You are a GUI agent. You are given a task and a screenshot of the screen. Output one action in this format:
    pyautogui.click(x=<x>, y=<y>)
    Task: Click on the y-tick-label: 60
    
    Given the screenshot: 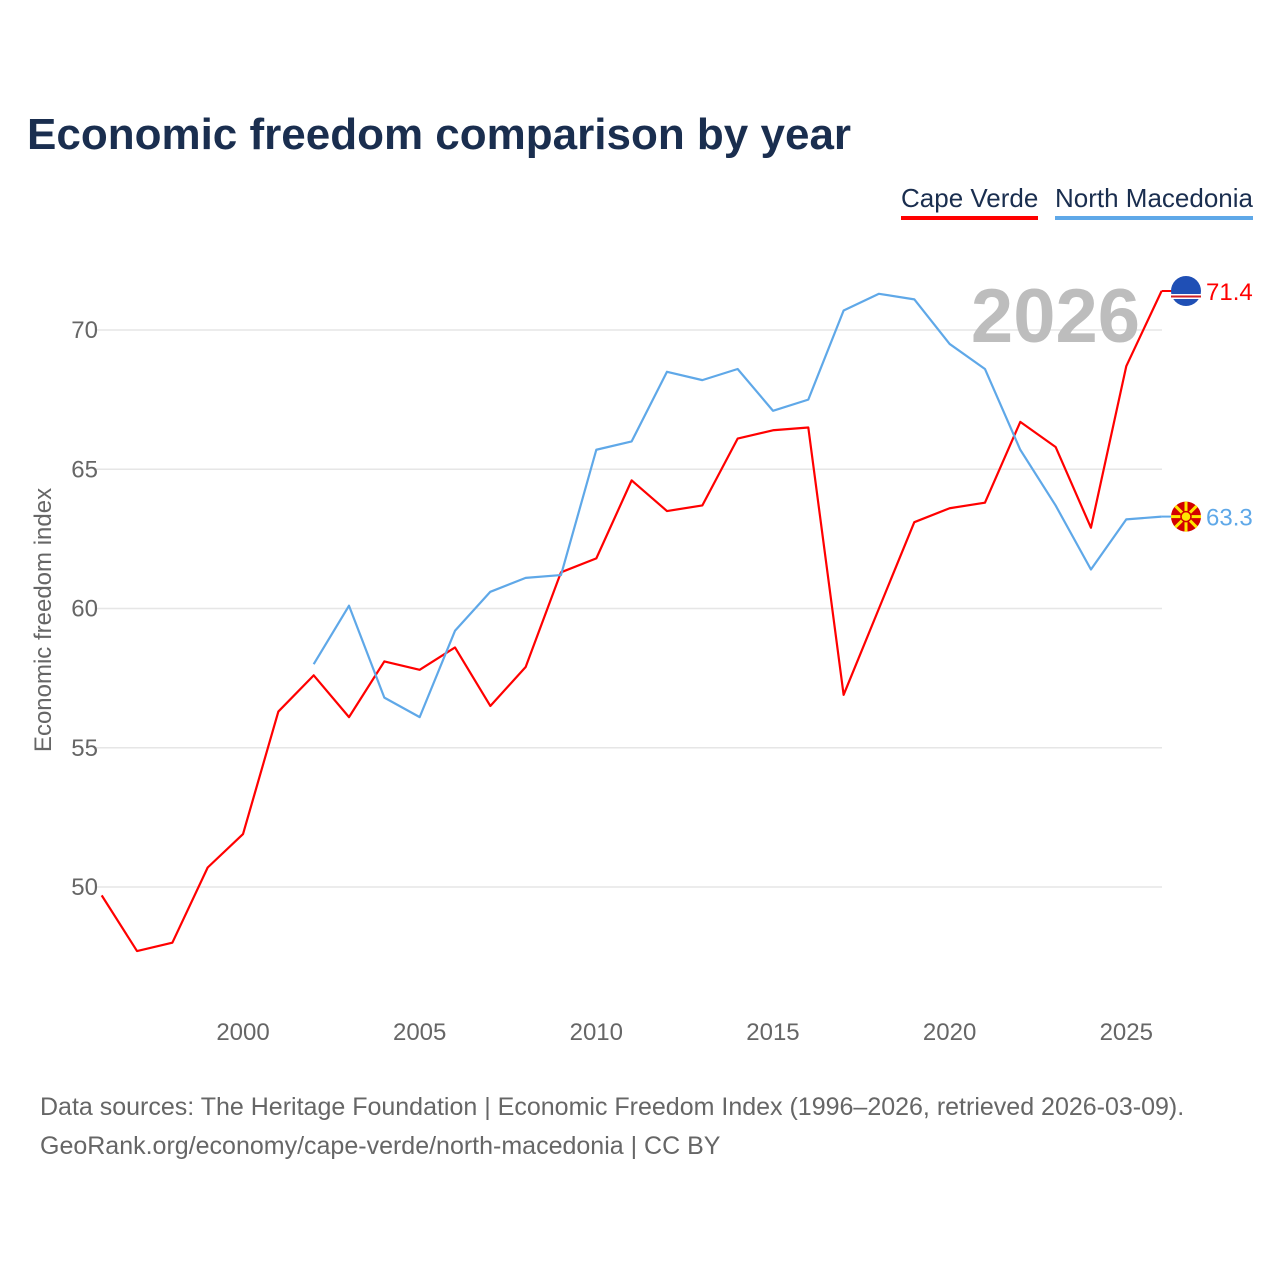 What is the action you would take?
    pyautogui.click(x=84, y=609)
    